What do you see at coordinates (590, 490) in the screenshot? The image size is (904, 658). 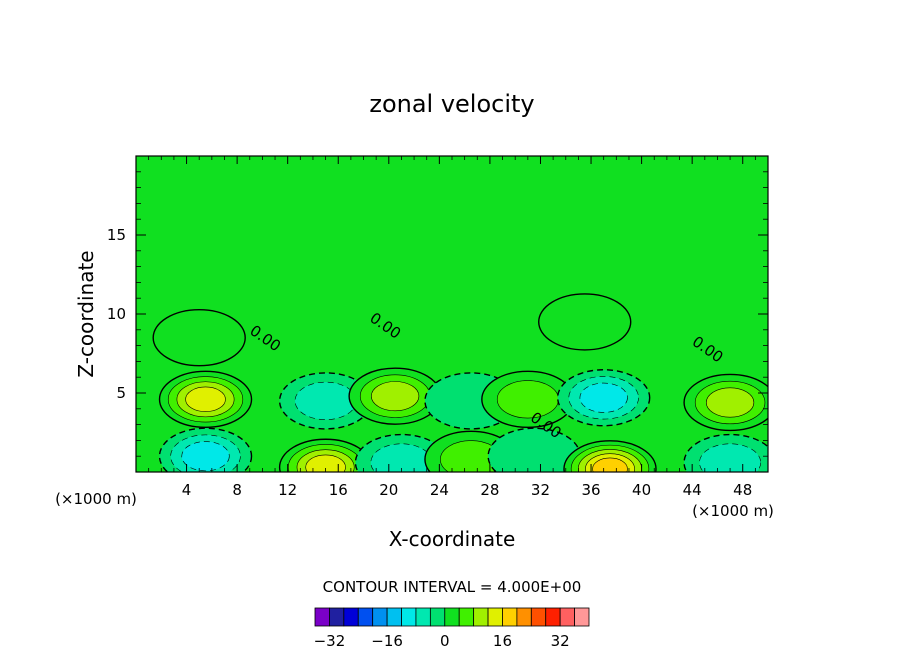 I see `x-tick-label: 36` at bounding box center [590, 490].